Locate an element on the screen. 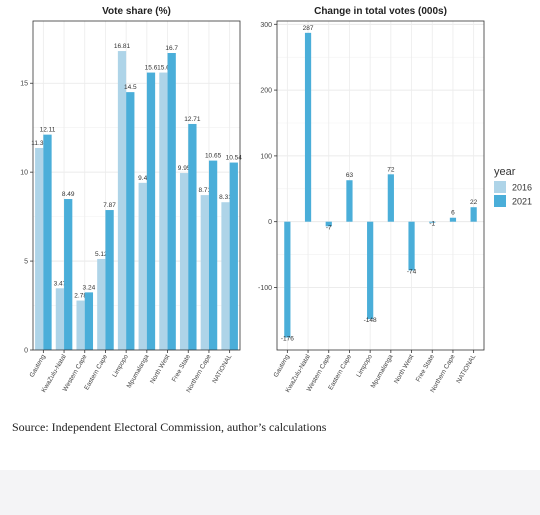  y-tick-label: 15 is located at coordinates (24, 84).